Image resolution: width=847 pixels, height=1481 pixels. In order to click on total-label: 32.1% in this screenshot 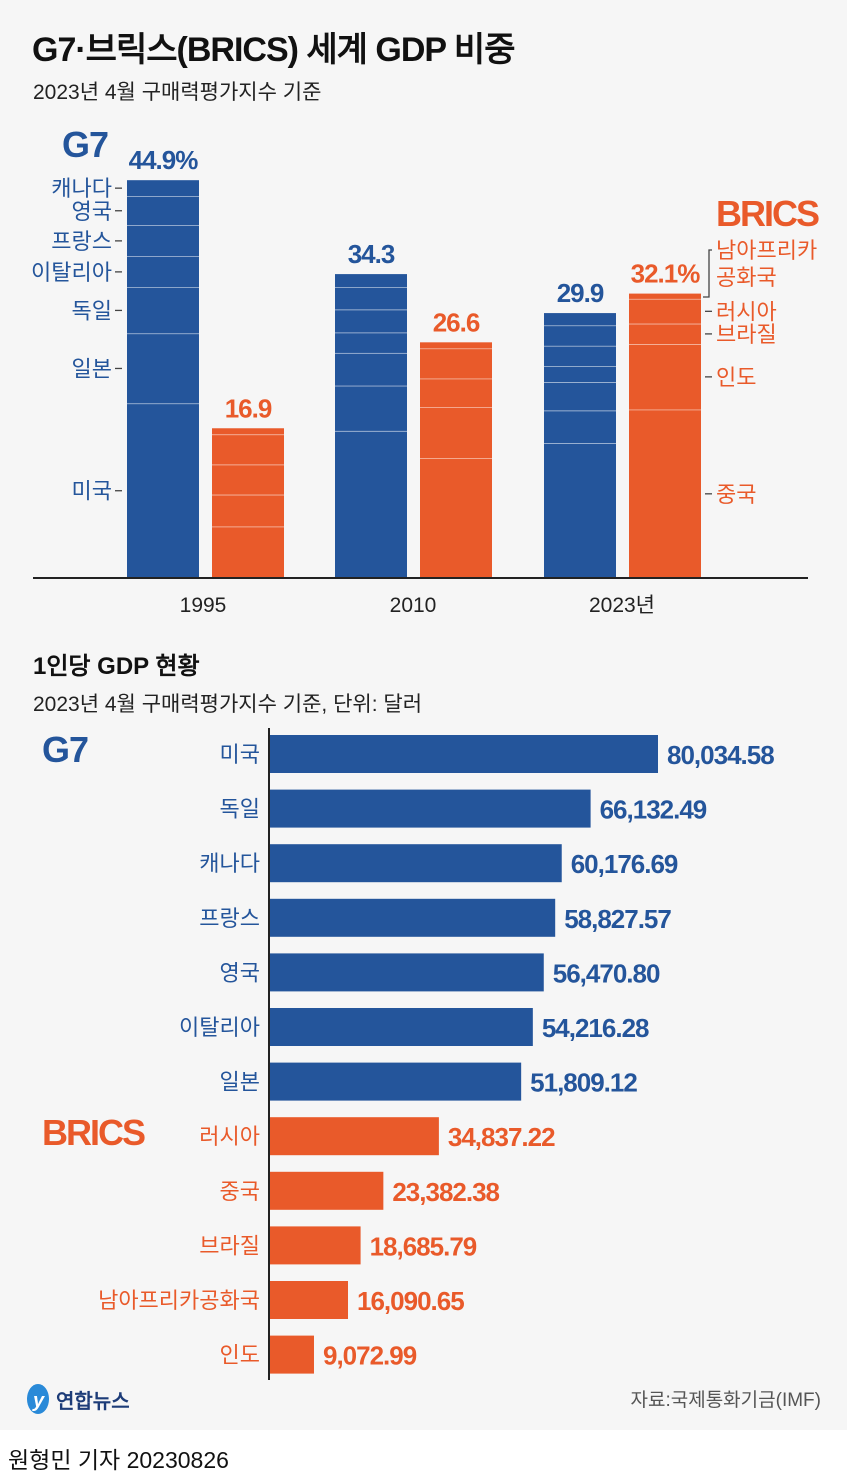, I will do `click(666, 274)`.